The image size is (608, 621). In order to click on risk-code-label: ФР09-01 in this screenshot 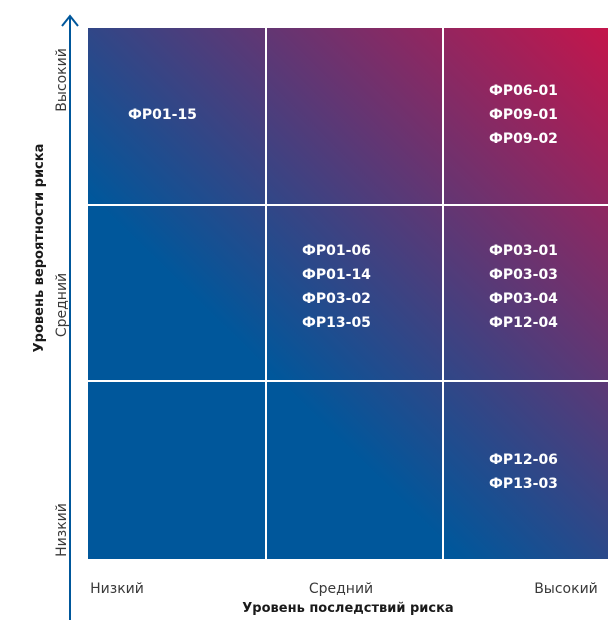, I will do `click(523, 115)`.